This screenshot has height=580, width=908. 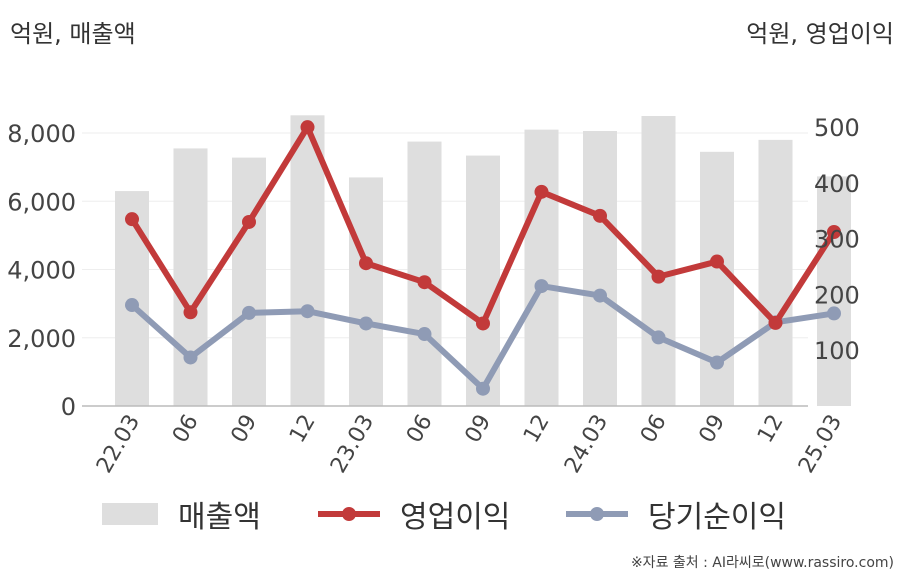 I want to click on legend-item-operating-profit: 영업이익, so click(x=414, y=514).